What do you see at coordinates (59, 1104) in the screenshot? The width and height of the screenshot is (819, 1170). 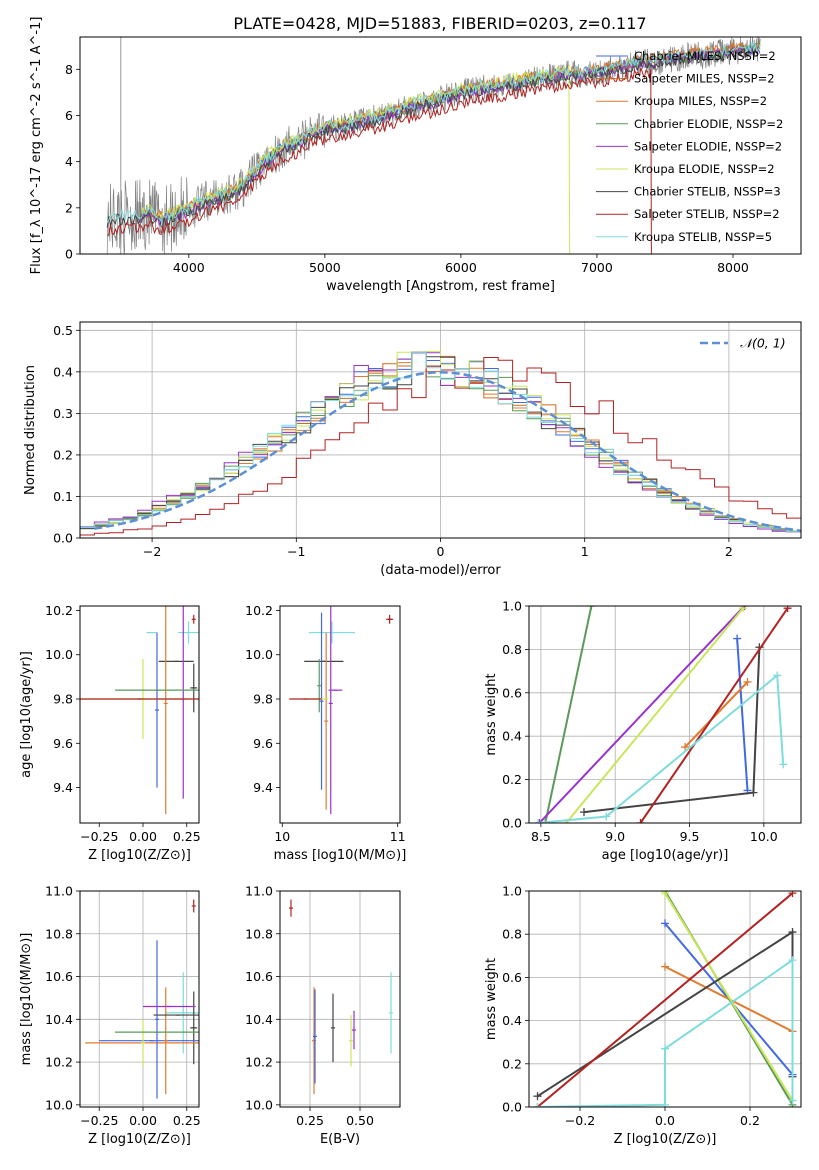 I see `mass-vs-Z-ytick-label: 10.0` at bounding box center [59, 1104].